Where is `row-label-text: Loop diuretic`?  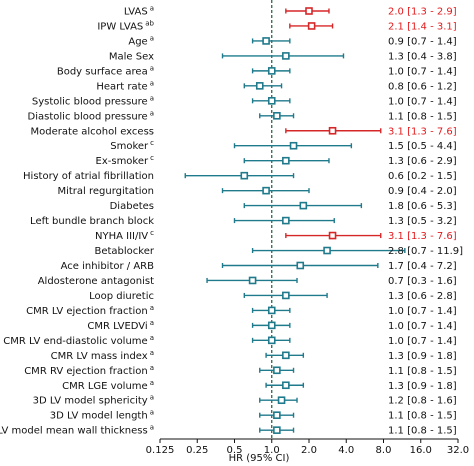 row-label-text: Loop diuretic is located at coordinates (121, 296).